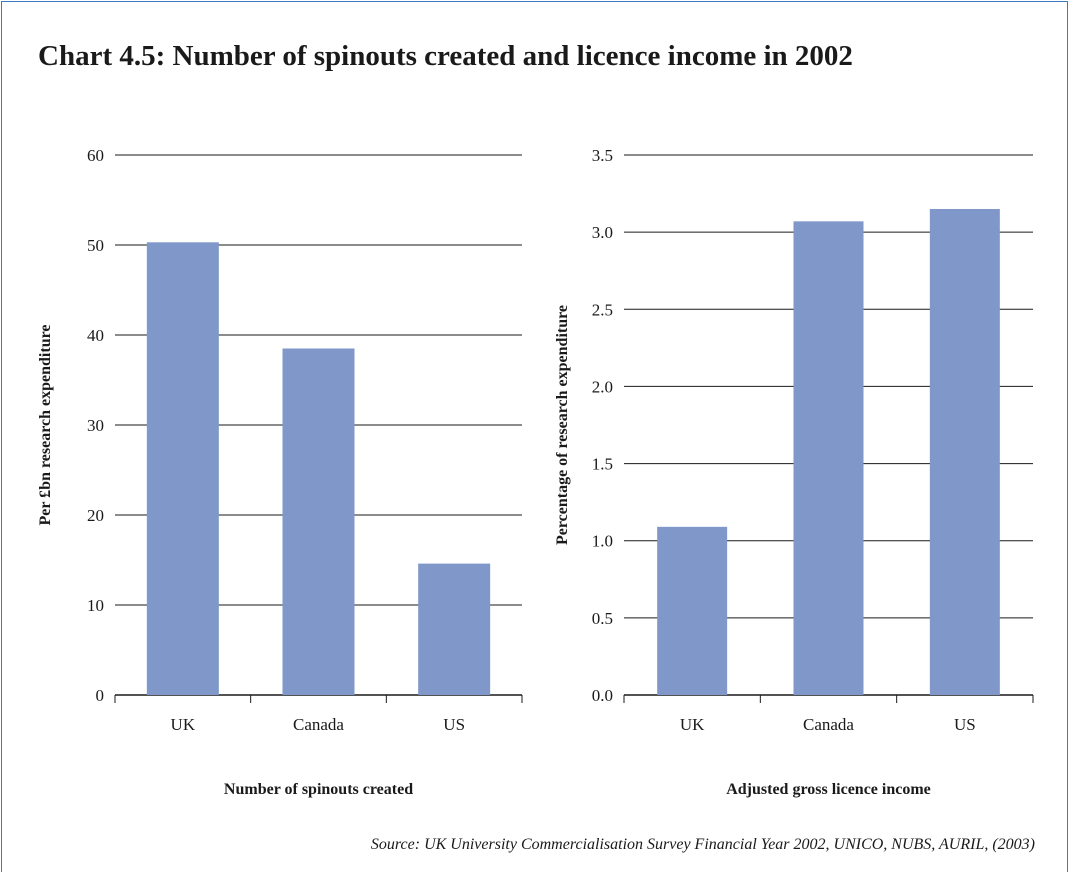 The height and width of the screenshot is (872, 1071). Describe the element at coordinates (602, 695) in the screenshot. I see `y-tick-label: 0.0` at that location.